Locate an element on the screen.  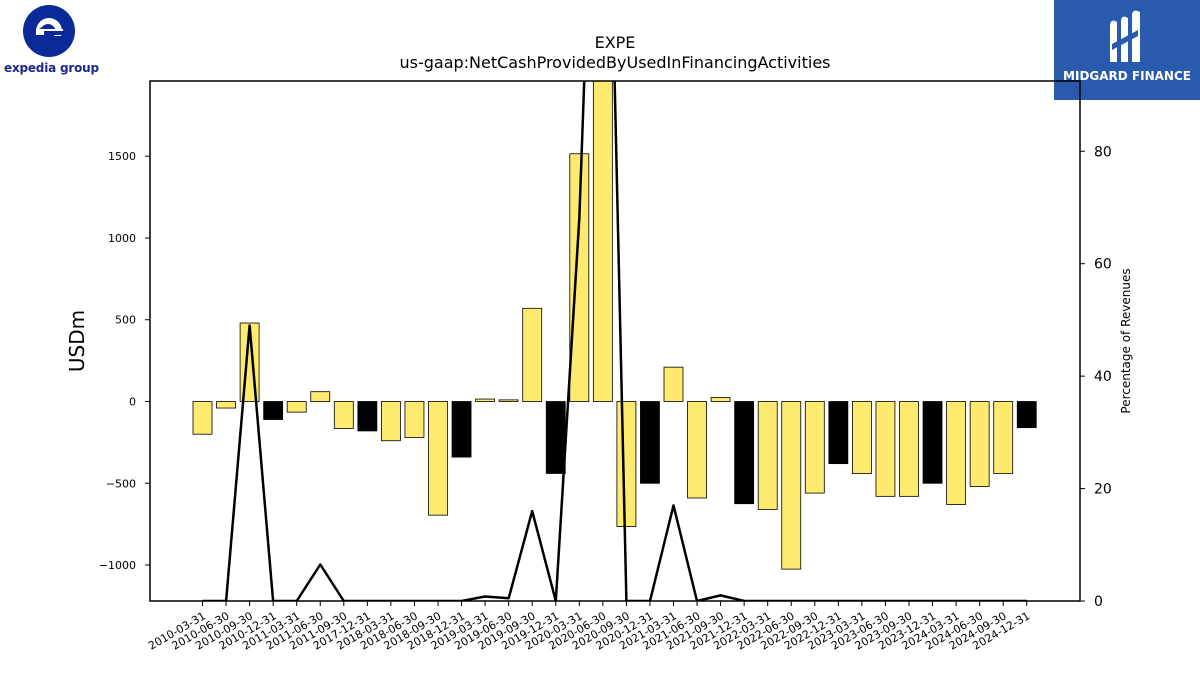
expedia-group-wordmark: expedia group is located at coordinates (51, 68).